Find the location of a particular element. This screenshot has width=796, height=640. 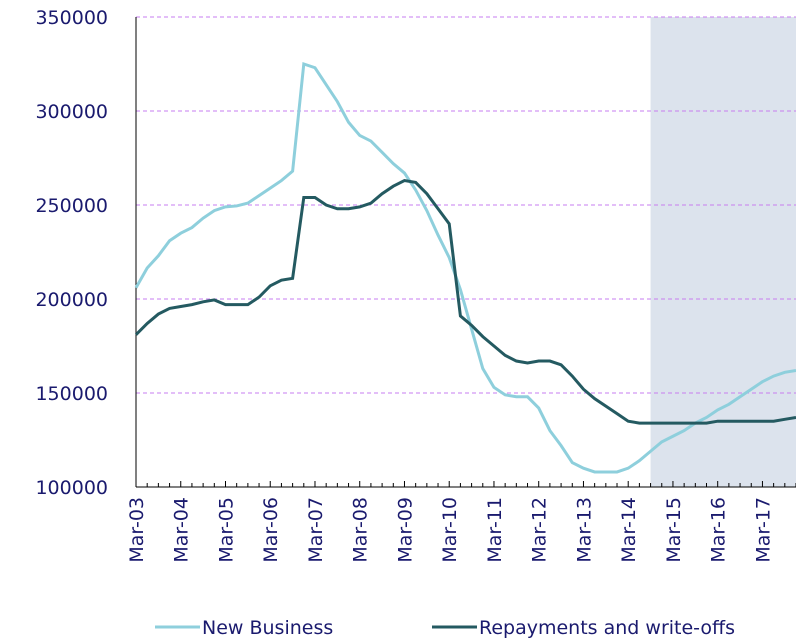

x-tick-label: Mar-15 is located at coordinates (674, 530).